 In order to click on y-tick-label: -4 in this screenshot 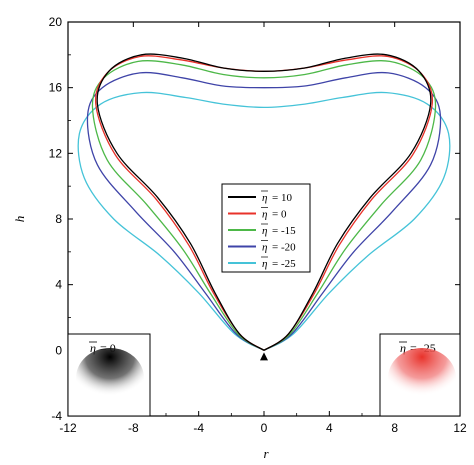, I will do `click(56, 416)`.